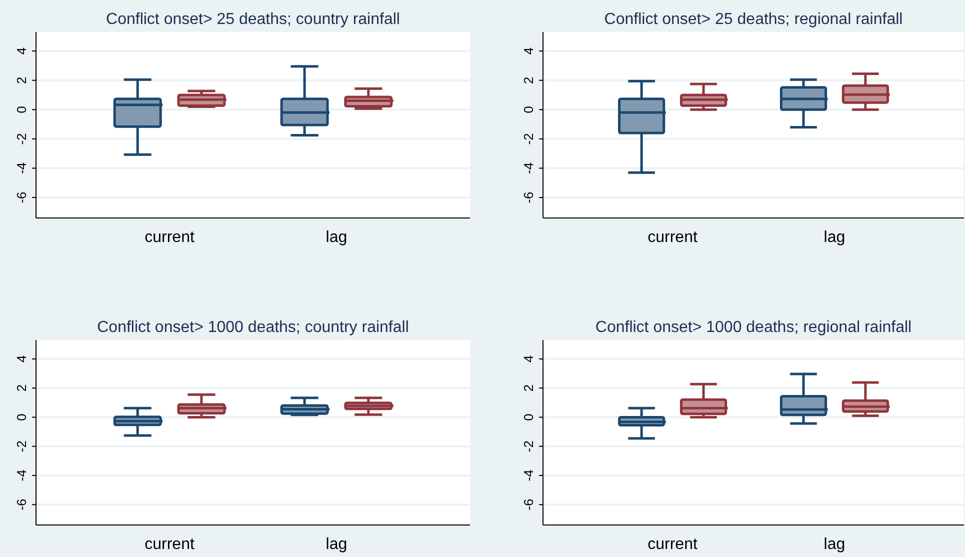  I want to click on chart-title: Conflict onset> 1000 deaths; country rainfall, so click(253, 327).